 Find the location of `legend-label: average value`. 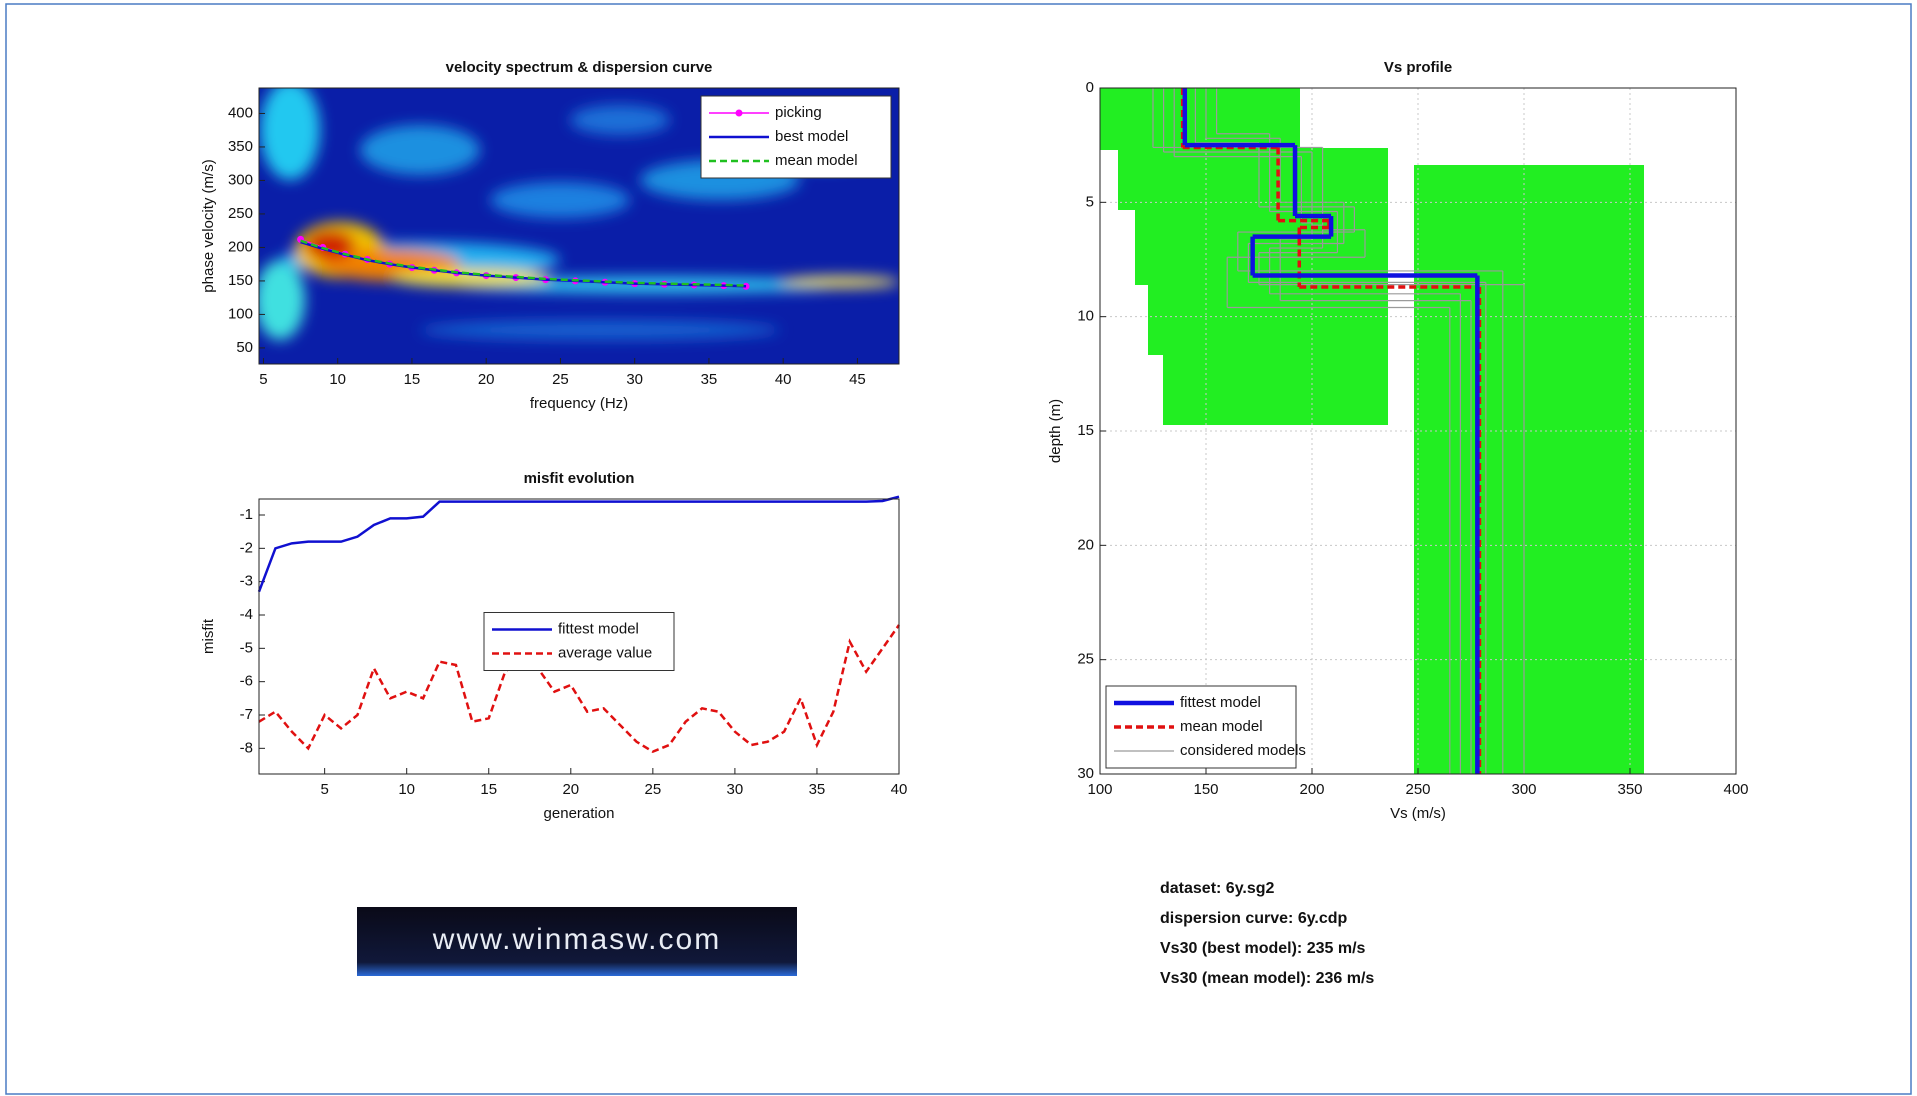

legend-label: average value is located at coordinates (605, 652).